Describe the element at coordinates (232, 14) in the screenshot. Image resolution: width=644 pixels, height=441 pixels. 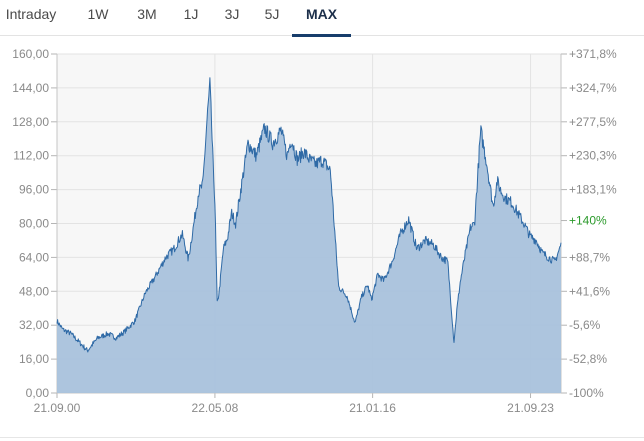
I see `tab-3j: 3J` at that location.